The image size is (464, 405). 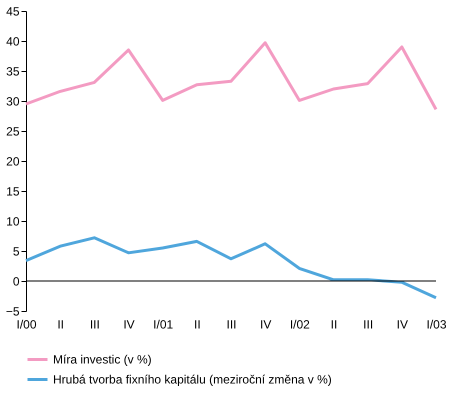 What do you see at coordinates (13, 161) in the screenshot?
I see `y-tick-label: 20` at bounding box center [13, 161].